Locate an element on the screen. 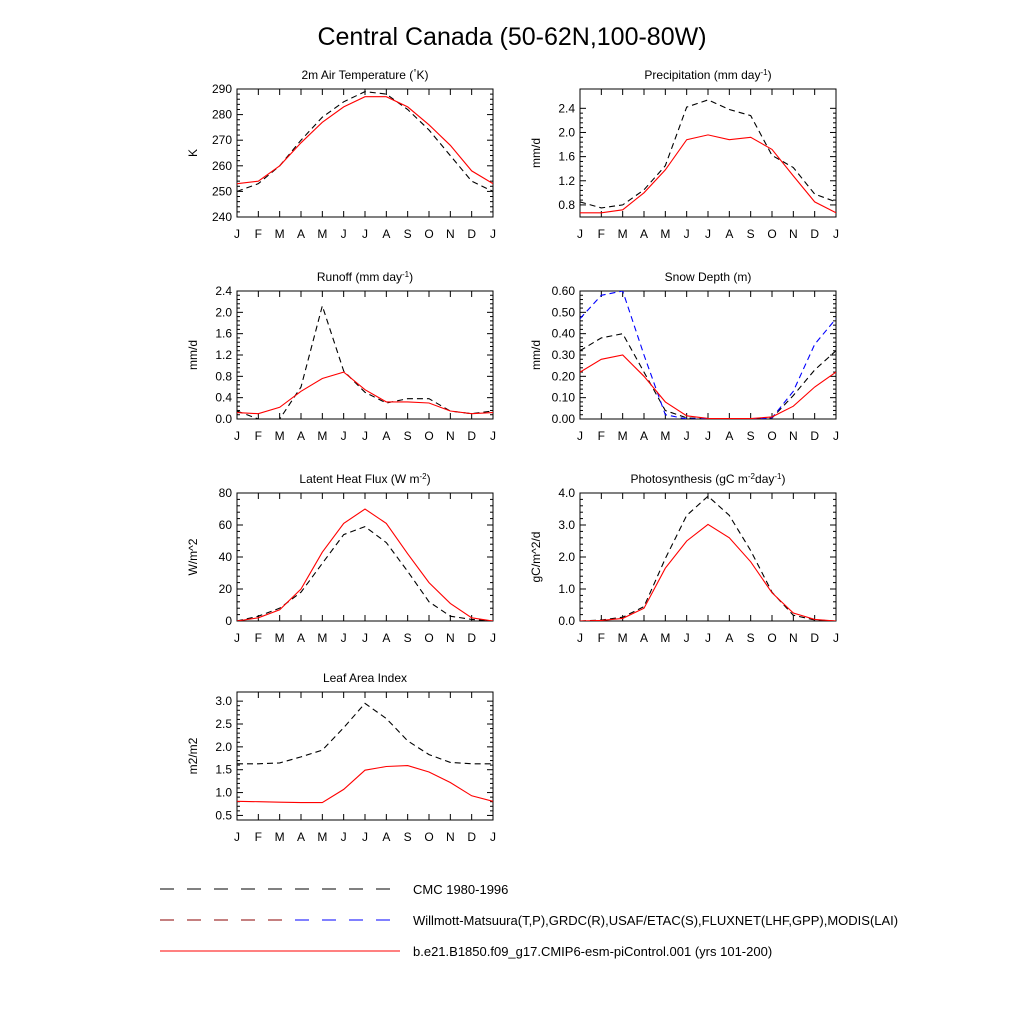  y-tick-label: 0.60 is located at coordinates (564, 291).